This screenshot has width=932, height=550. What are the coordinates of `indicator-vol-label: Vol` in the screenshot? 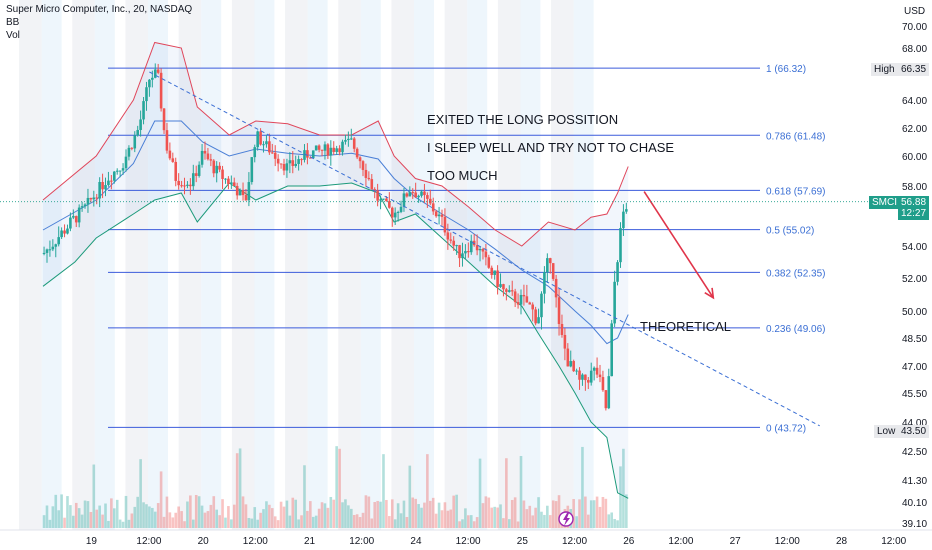 It's located at (13, 35).